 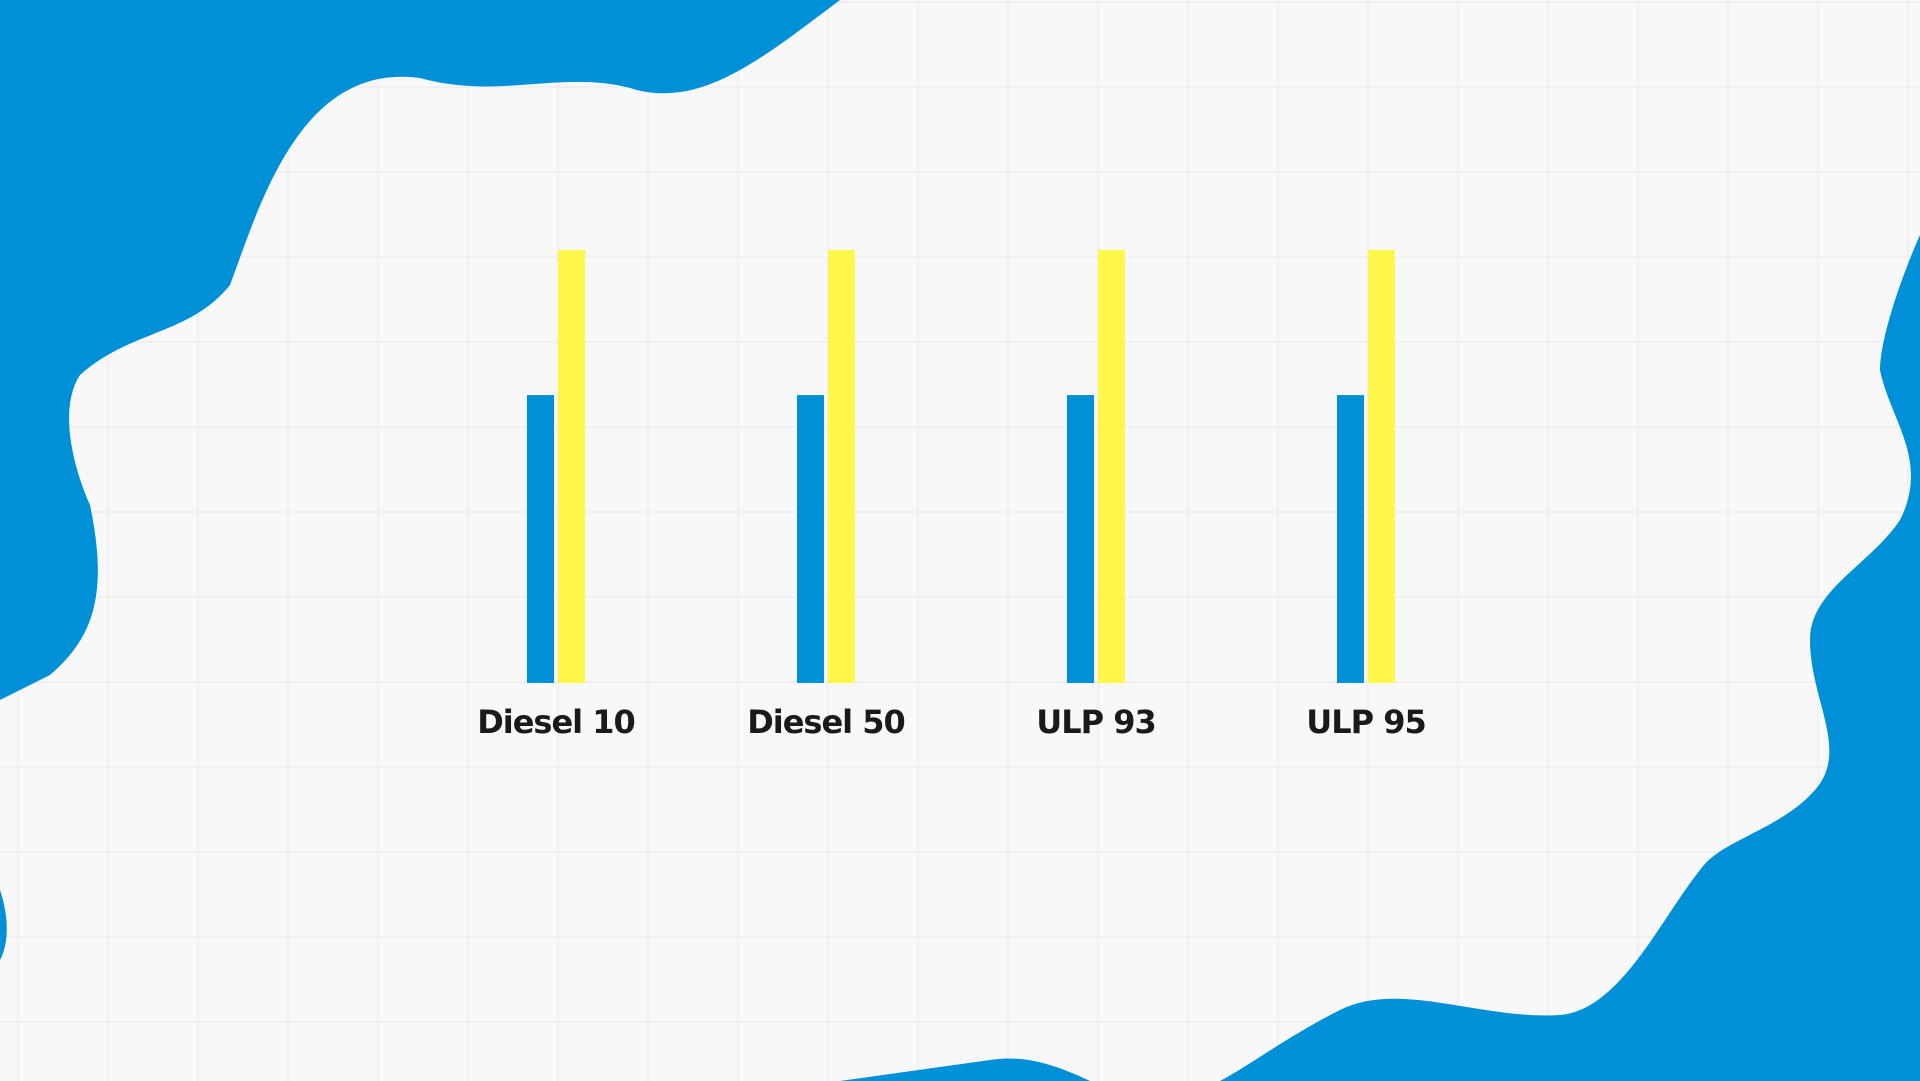 What do you see at coordinates (952, 722) in the screenshot?
I see `chart-category-labels: Diesel 10 Diesel 50 ULP 93 ULP 95` at bounding box center [952, 722].